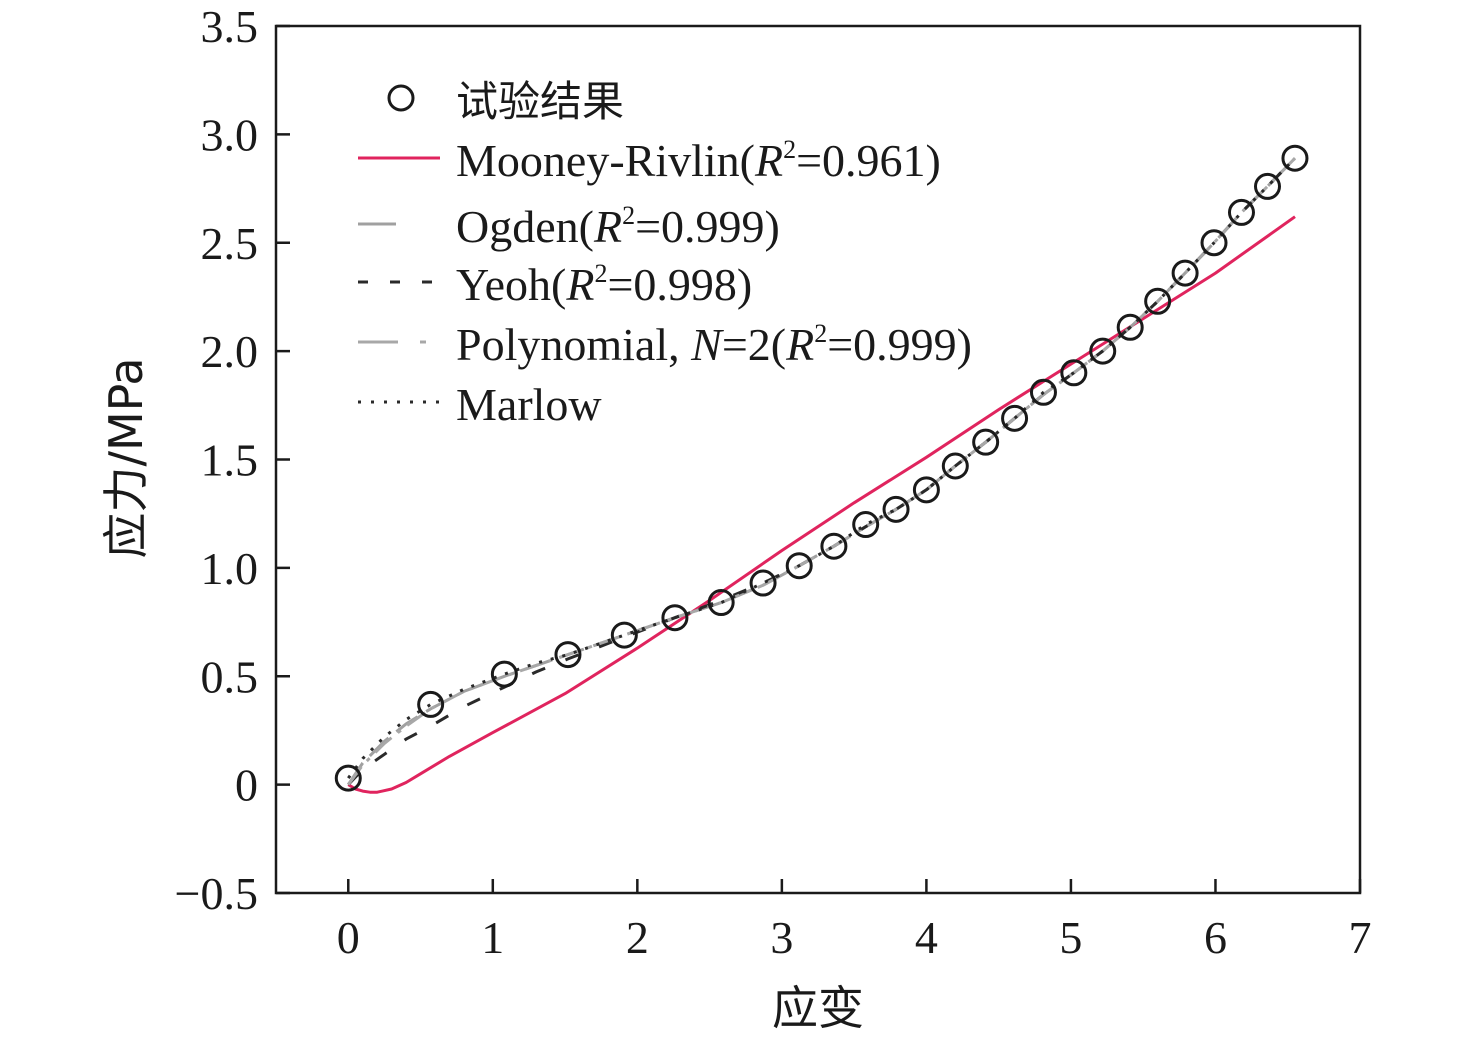  Describe the element at coordinates (230, 243) in the screenshot. I see `y-tick-label: 2.5` at that location.